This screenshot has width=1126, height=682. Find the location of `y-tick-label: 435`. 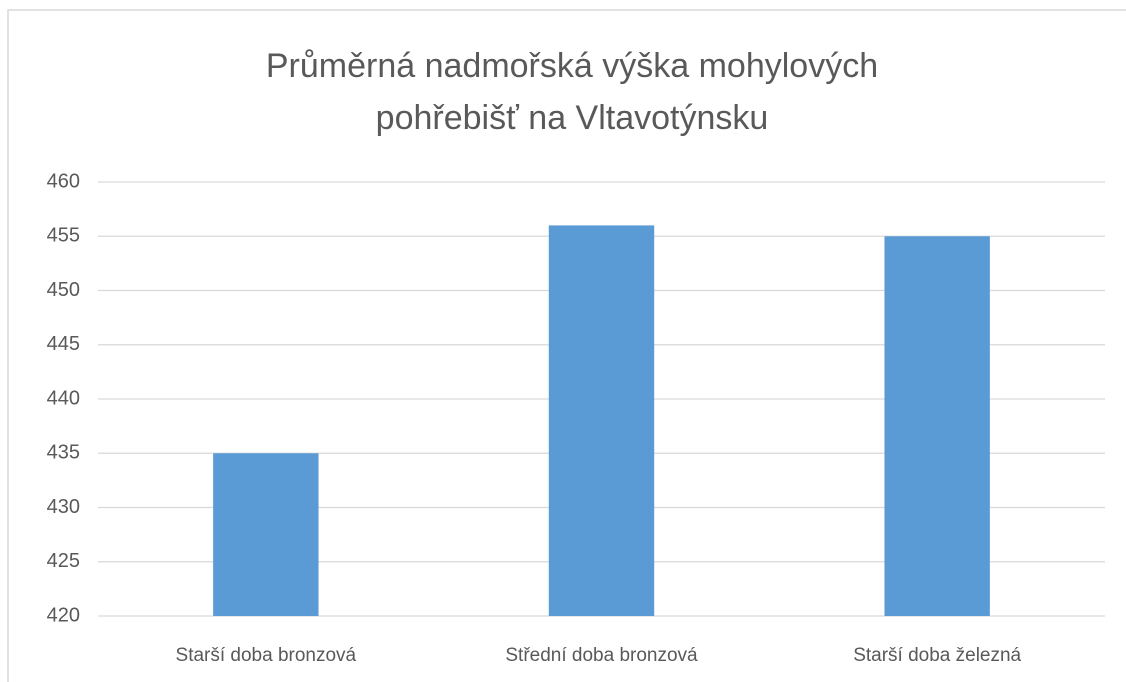

y-tick-label: 435 is located at coordinates (63, 453).